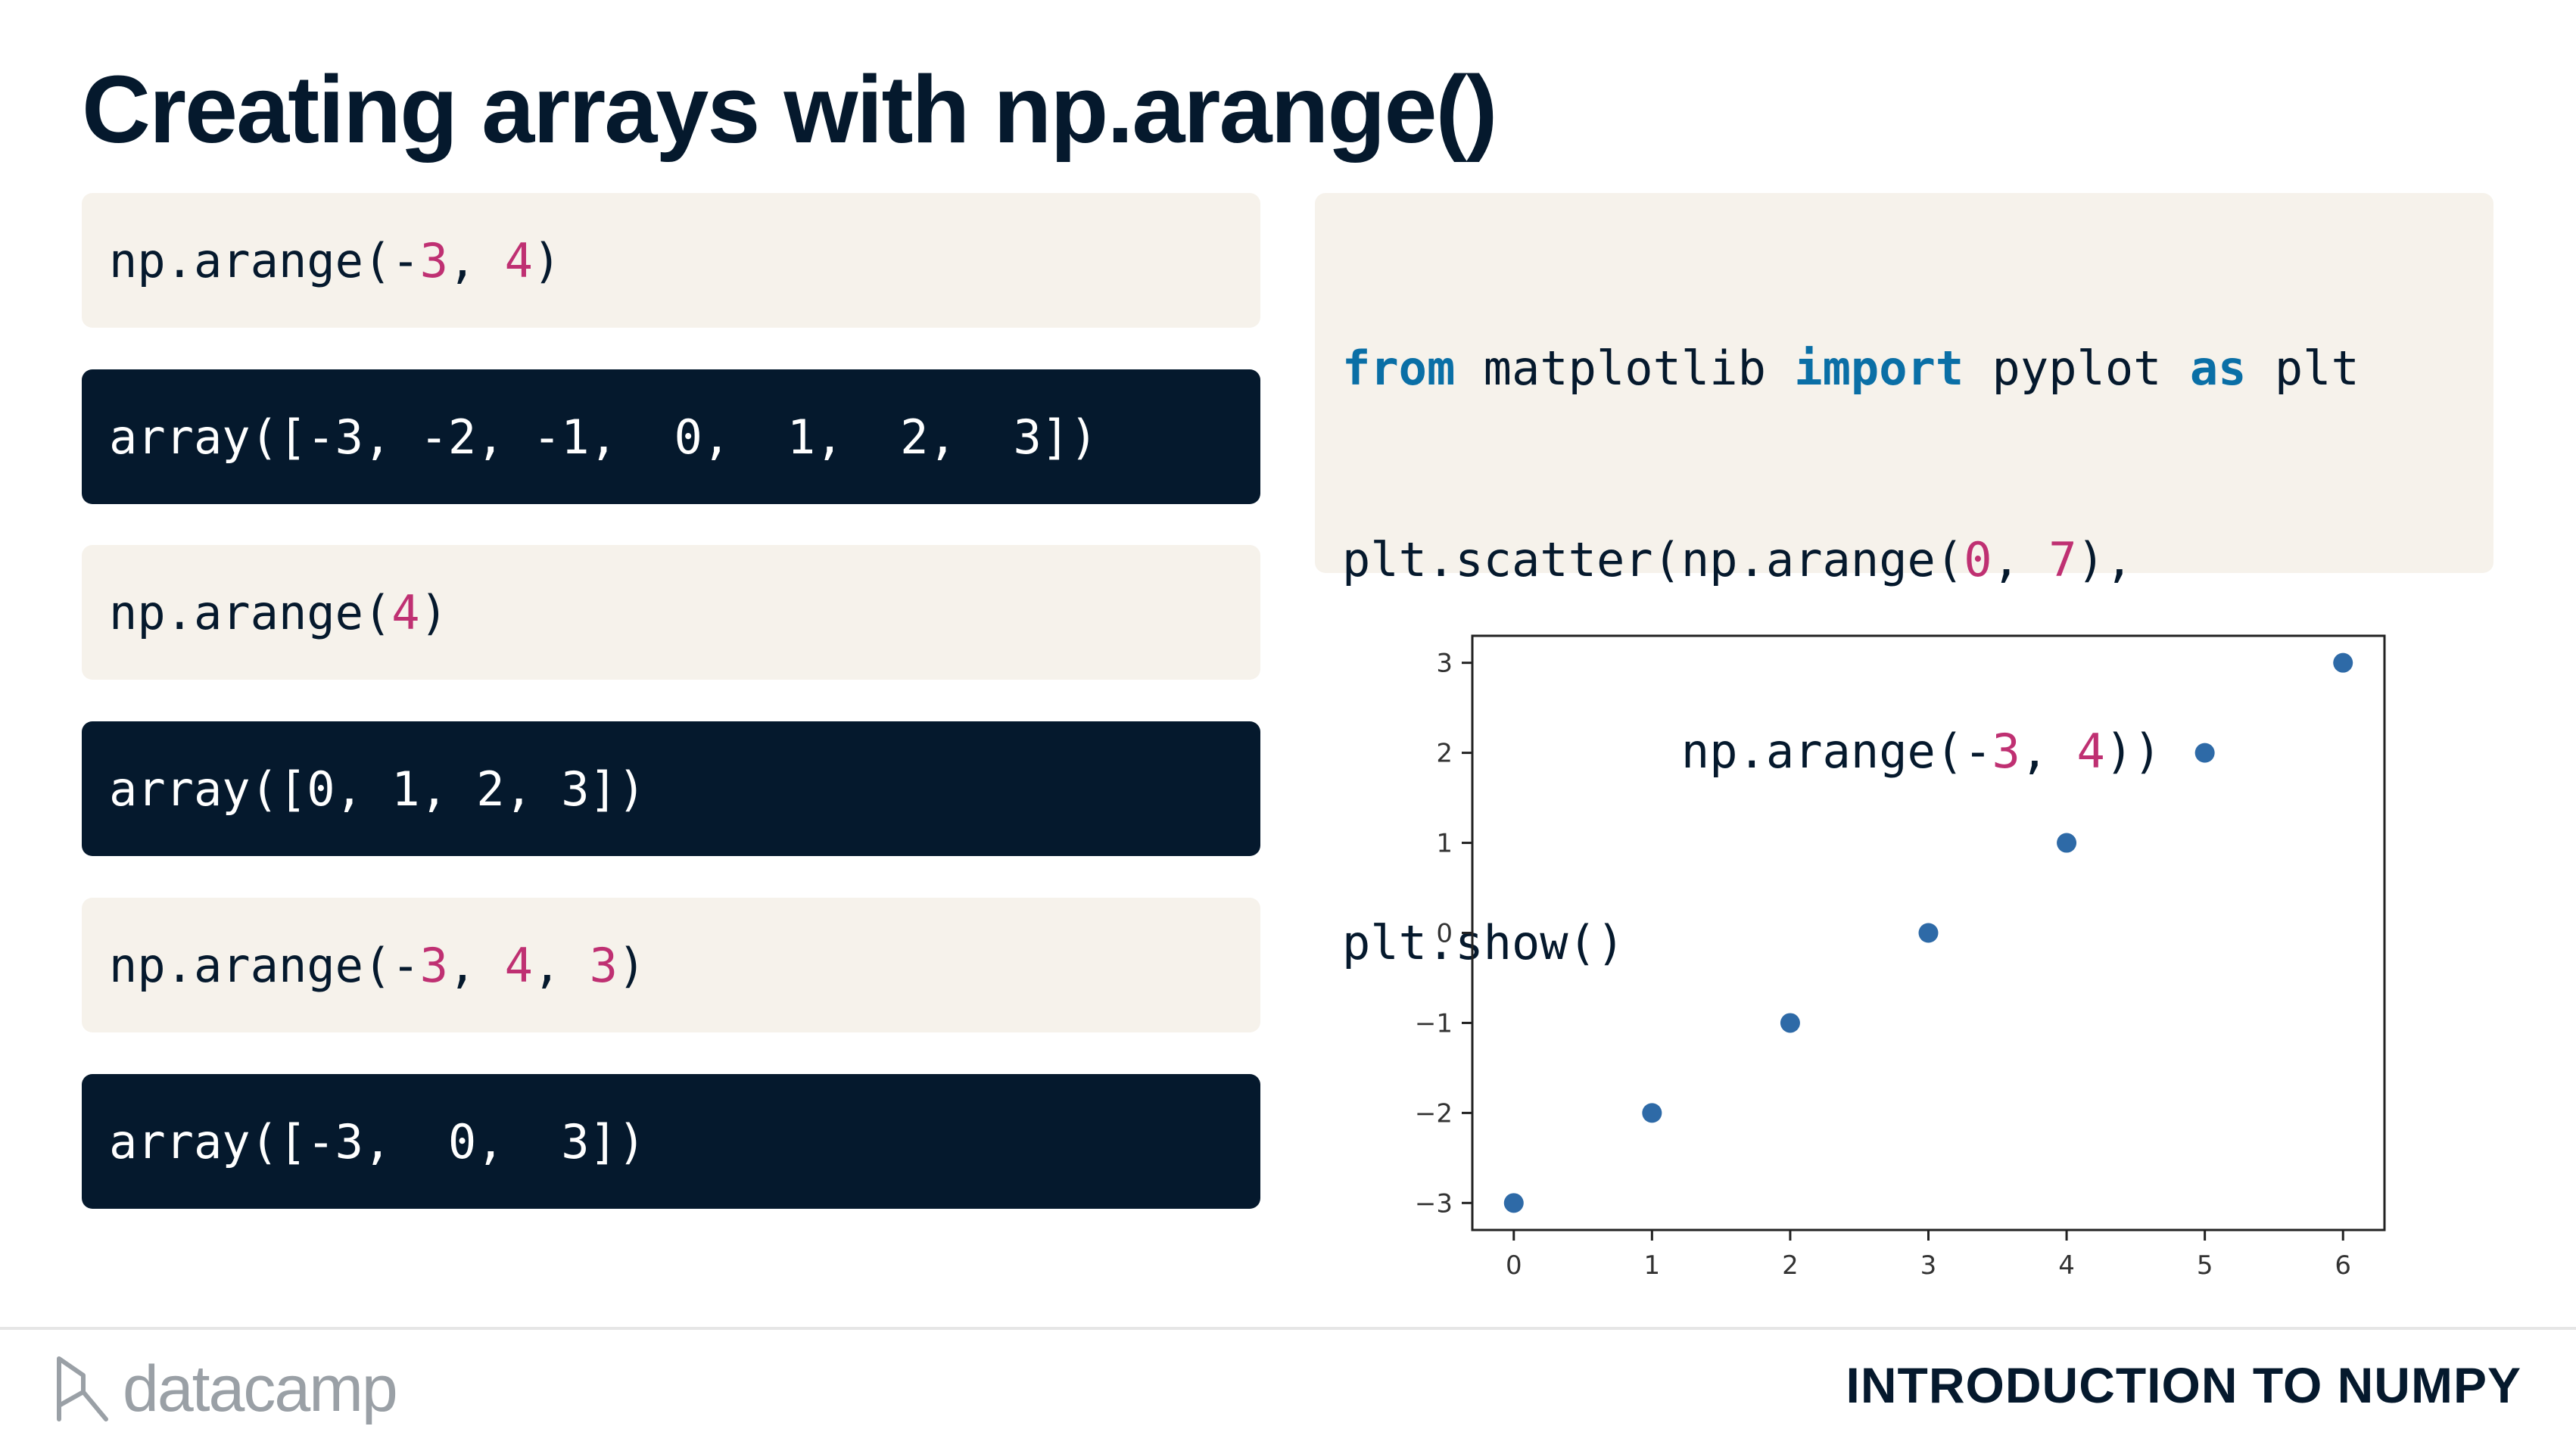 The width and height of the screenshot is (2576, 1451). Describe the element at coordinates (1625, 369) in the screenshot. I see `code-text: matplotlib` at that location.